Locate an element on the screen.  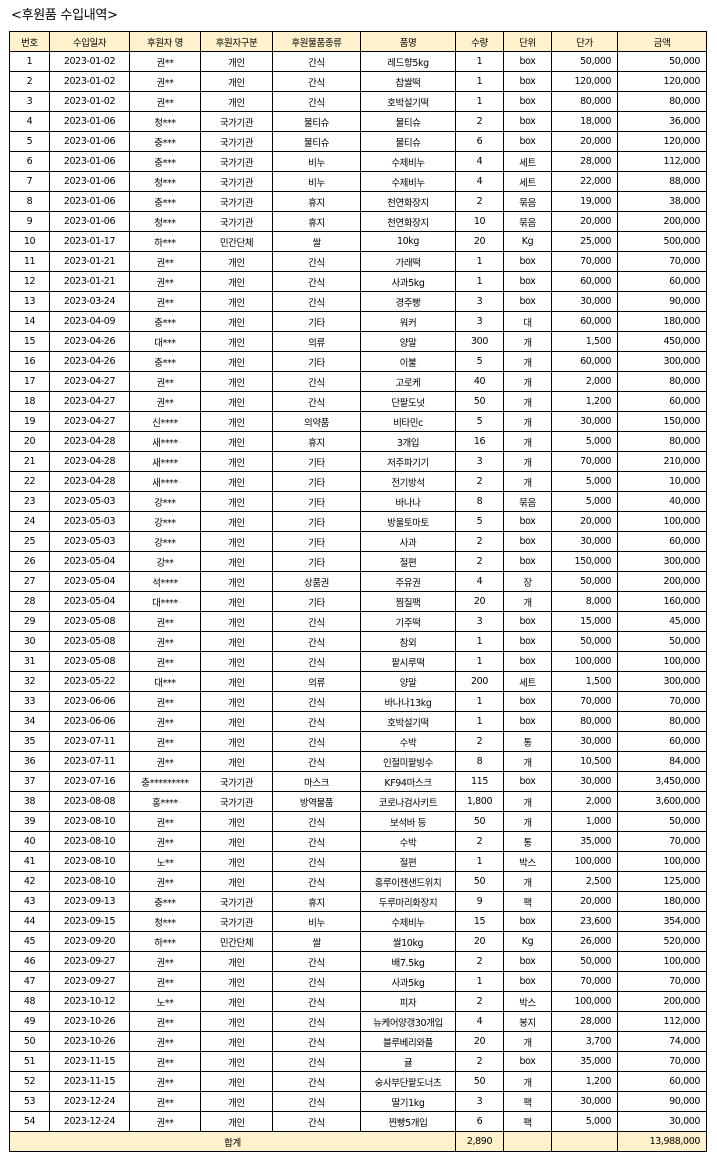
cell-unit: Kg is located at coordinates (527, 241).